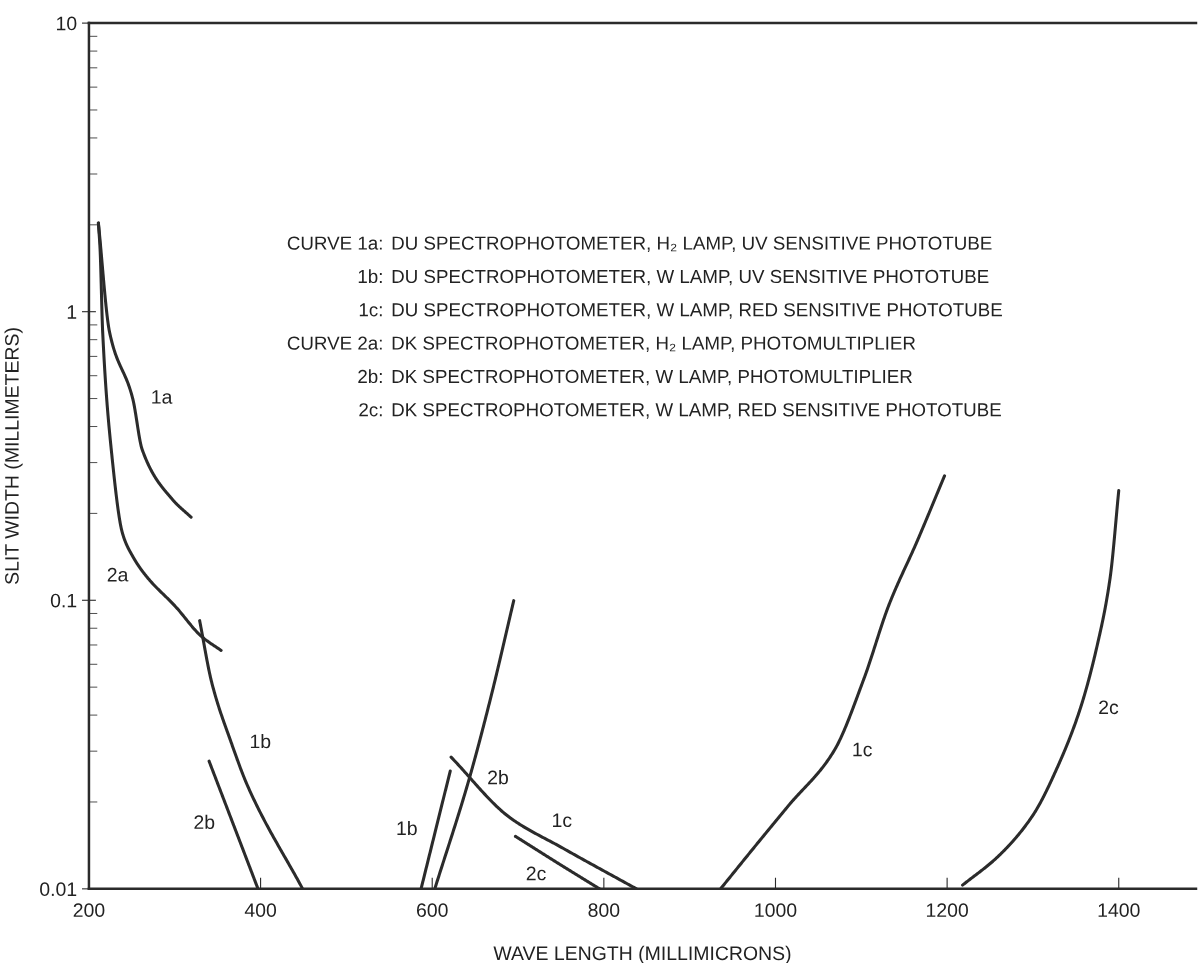  What do you see at coordinates (260, 910) in the screenshot?
I see `x-tick-label: 400` at bounding box center [260, 910].